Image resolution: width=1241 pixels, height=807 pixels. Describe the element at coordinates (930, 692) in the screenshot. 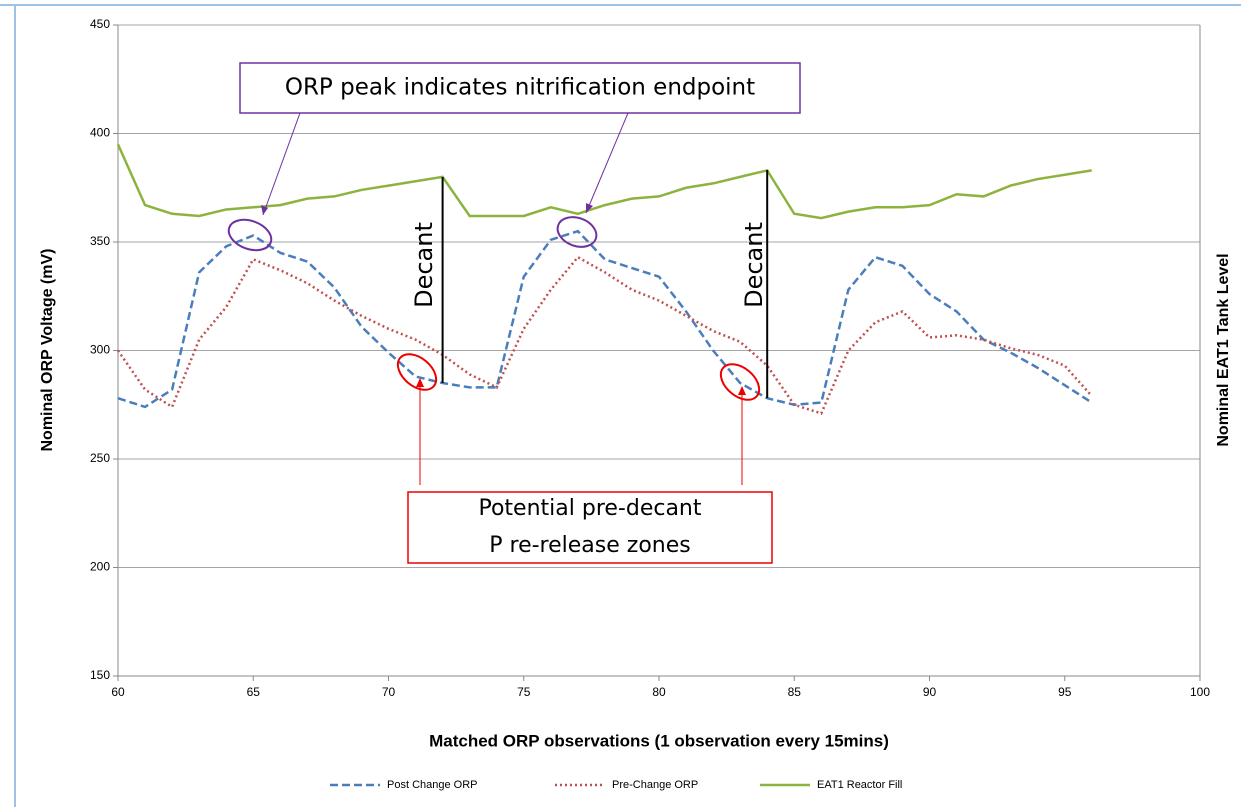

I see `x-tick-label: 90` at that location.